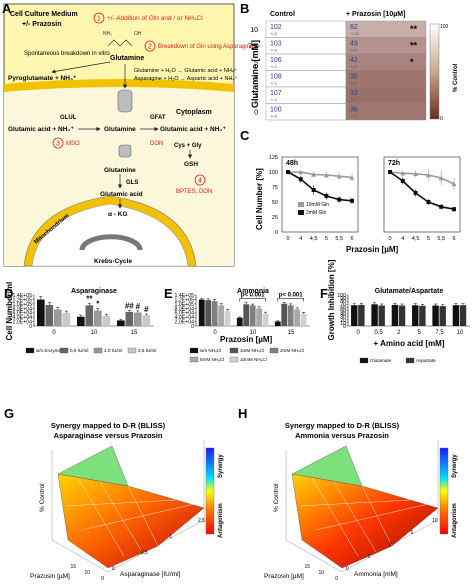 Image resolution: width=474 pixels, height=584 pixels. Describe the element at coordinates (256, 80) in the screenshot. I see `gln-row-label: 2` at that location.